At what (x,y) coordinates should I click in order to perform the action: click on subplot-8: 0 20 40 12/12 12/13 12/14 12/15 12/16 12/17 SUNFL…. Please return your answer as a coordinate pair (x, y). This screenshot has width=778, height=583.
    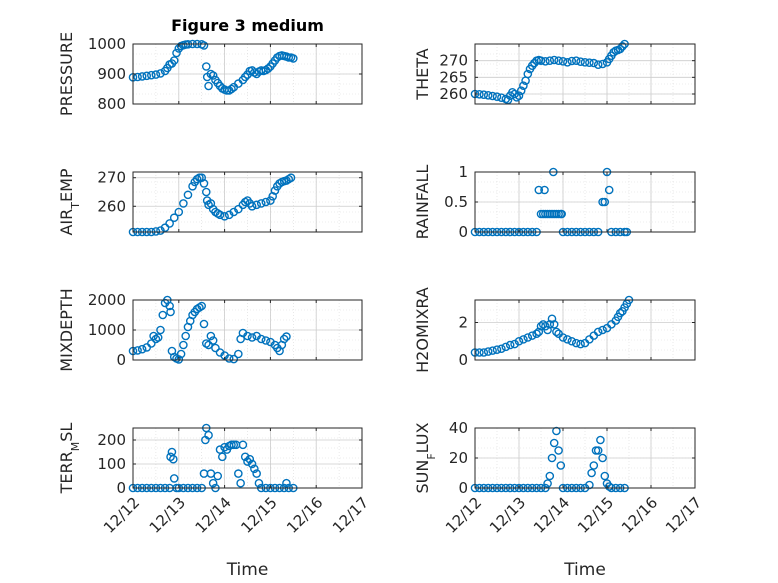
    Looking at the image, I should click on (559, 499).